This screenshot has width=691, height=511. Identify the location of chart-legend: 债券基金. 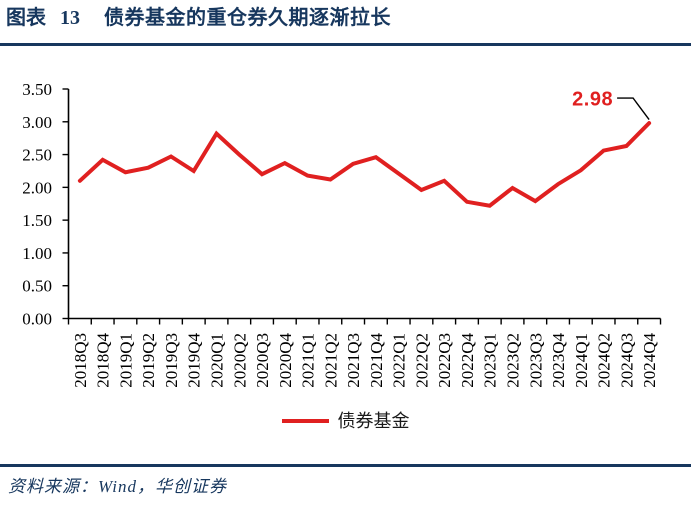
(345, 421).